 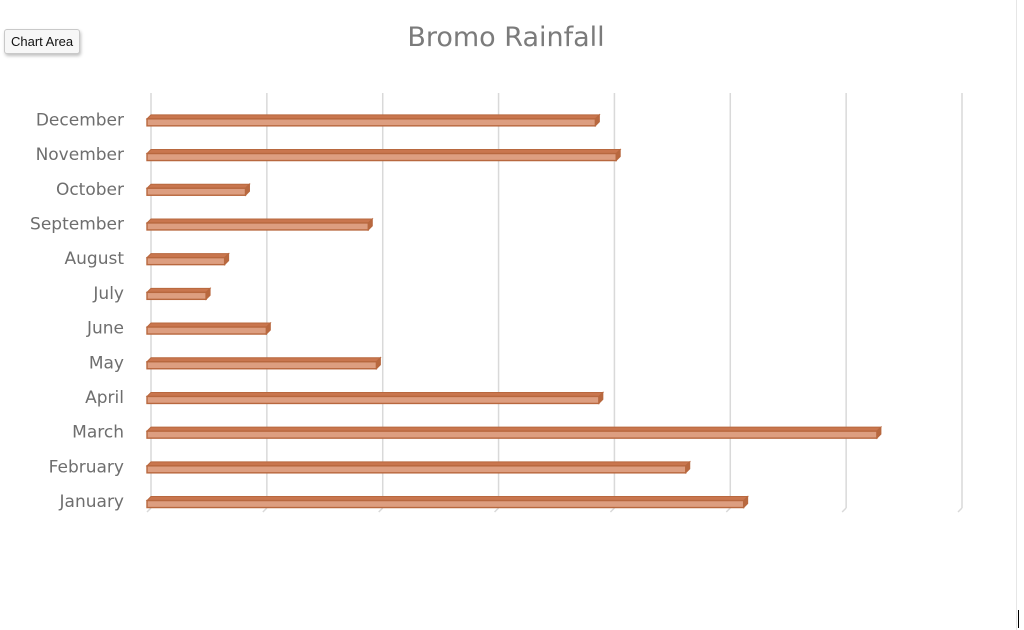 What do you see at coordinates (108, 294) in the screenshot?
I see `category-label-july: July` at bounding box center [108, 294].